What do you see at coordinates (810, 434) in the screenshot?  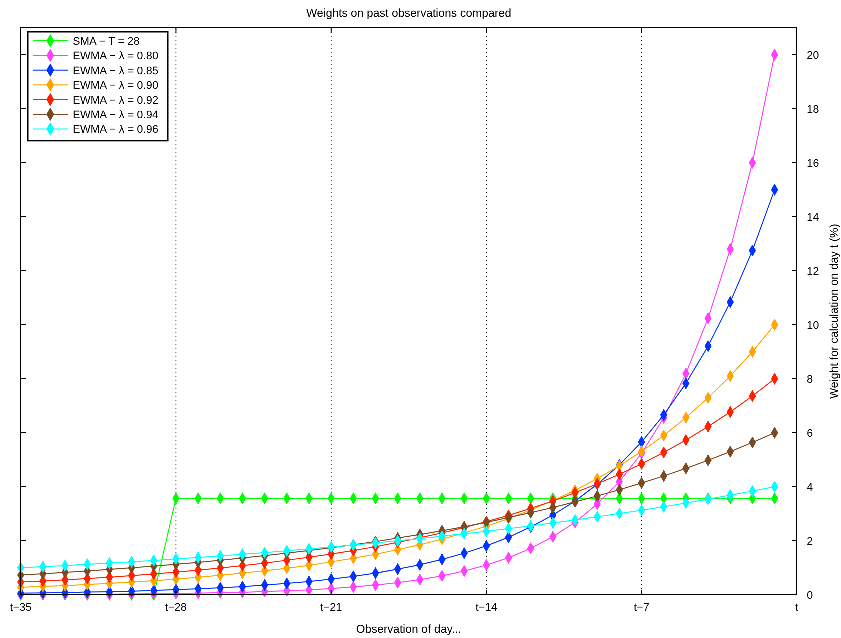 I see `y-tick-label: 6` at bounding box center [810, 434].